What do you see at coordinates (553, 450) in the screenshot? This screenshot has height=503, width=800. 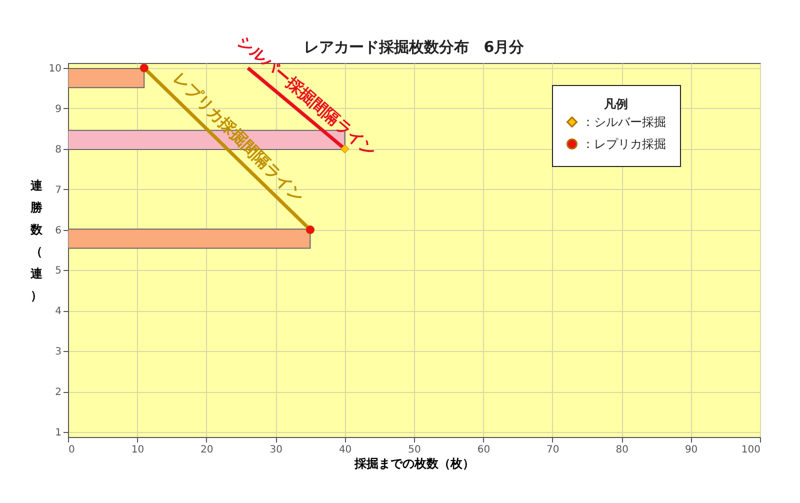 I see `x-tick-label: 70` at bounding box center [553, 450].